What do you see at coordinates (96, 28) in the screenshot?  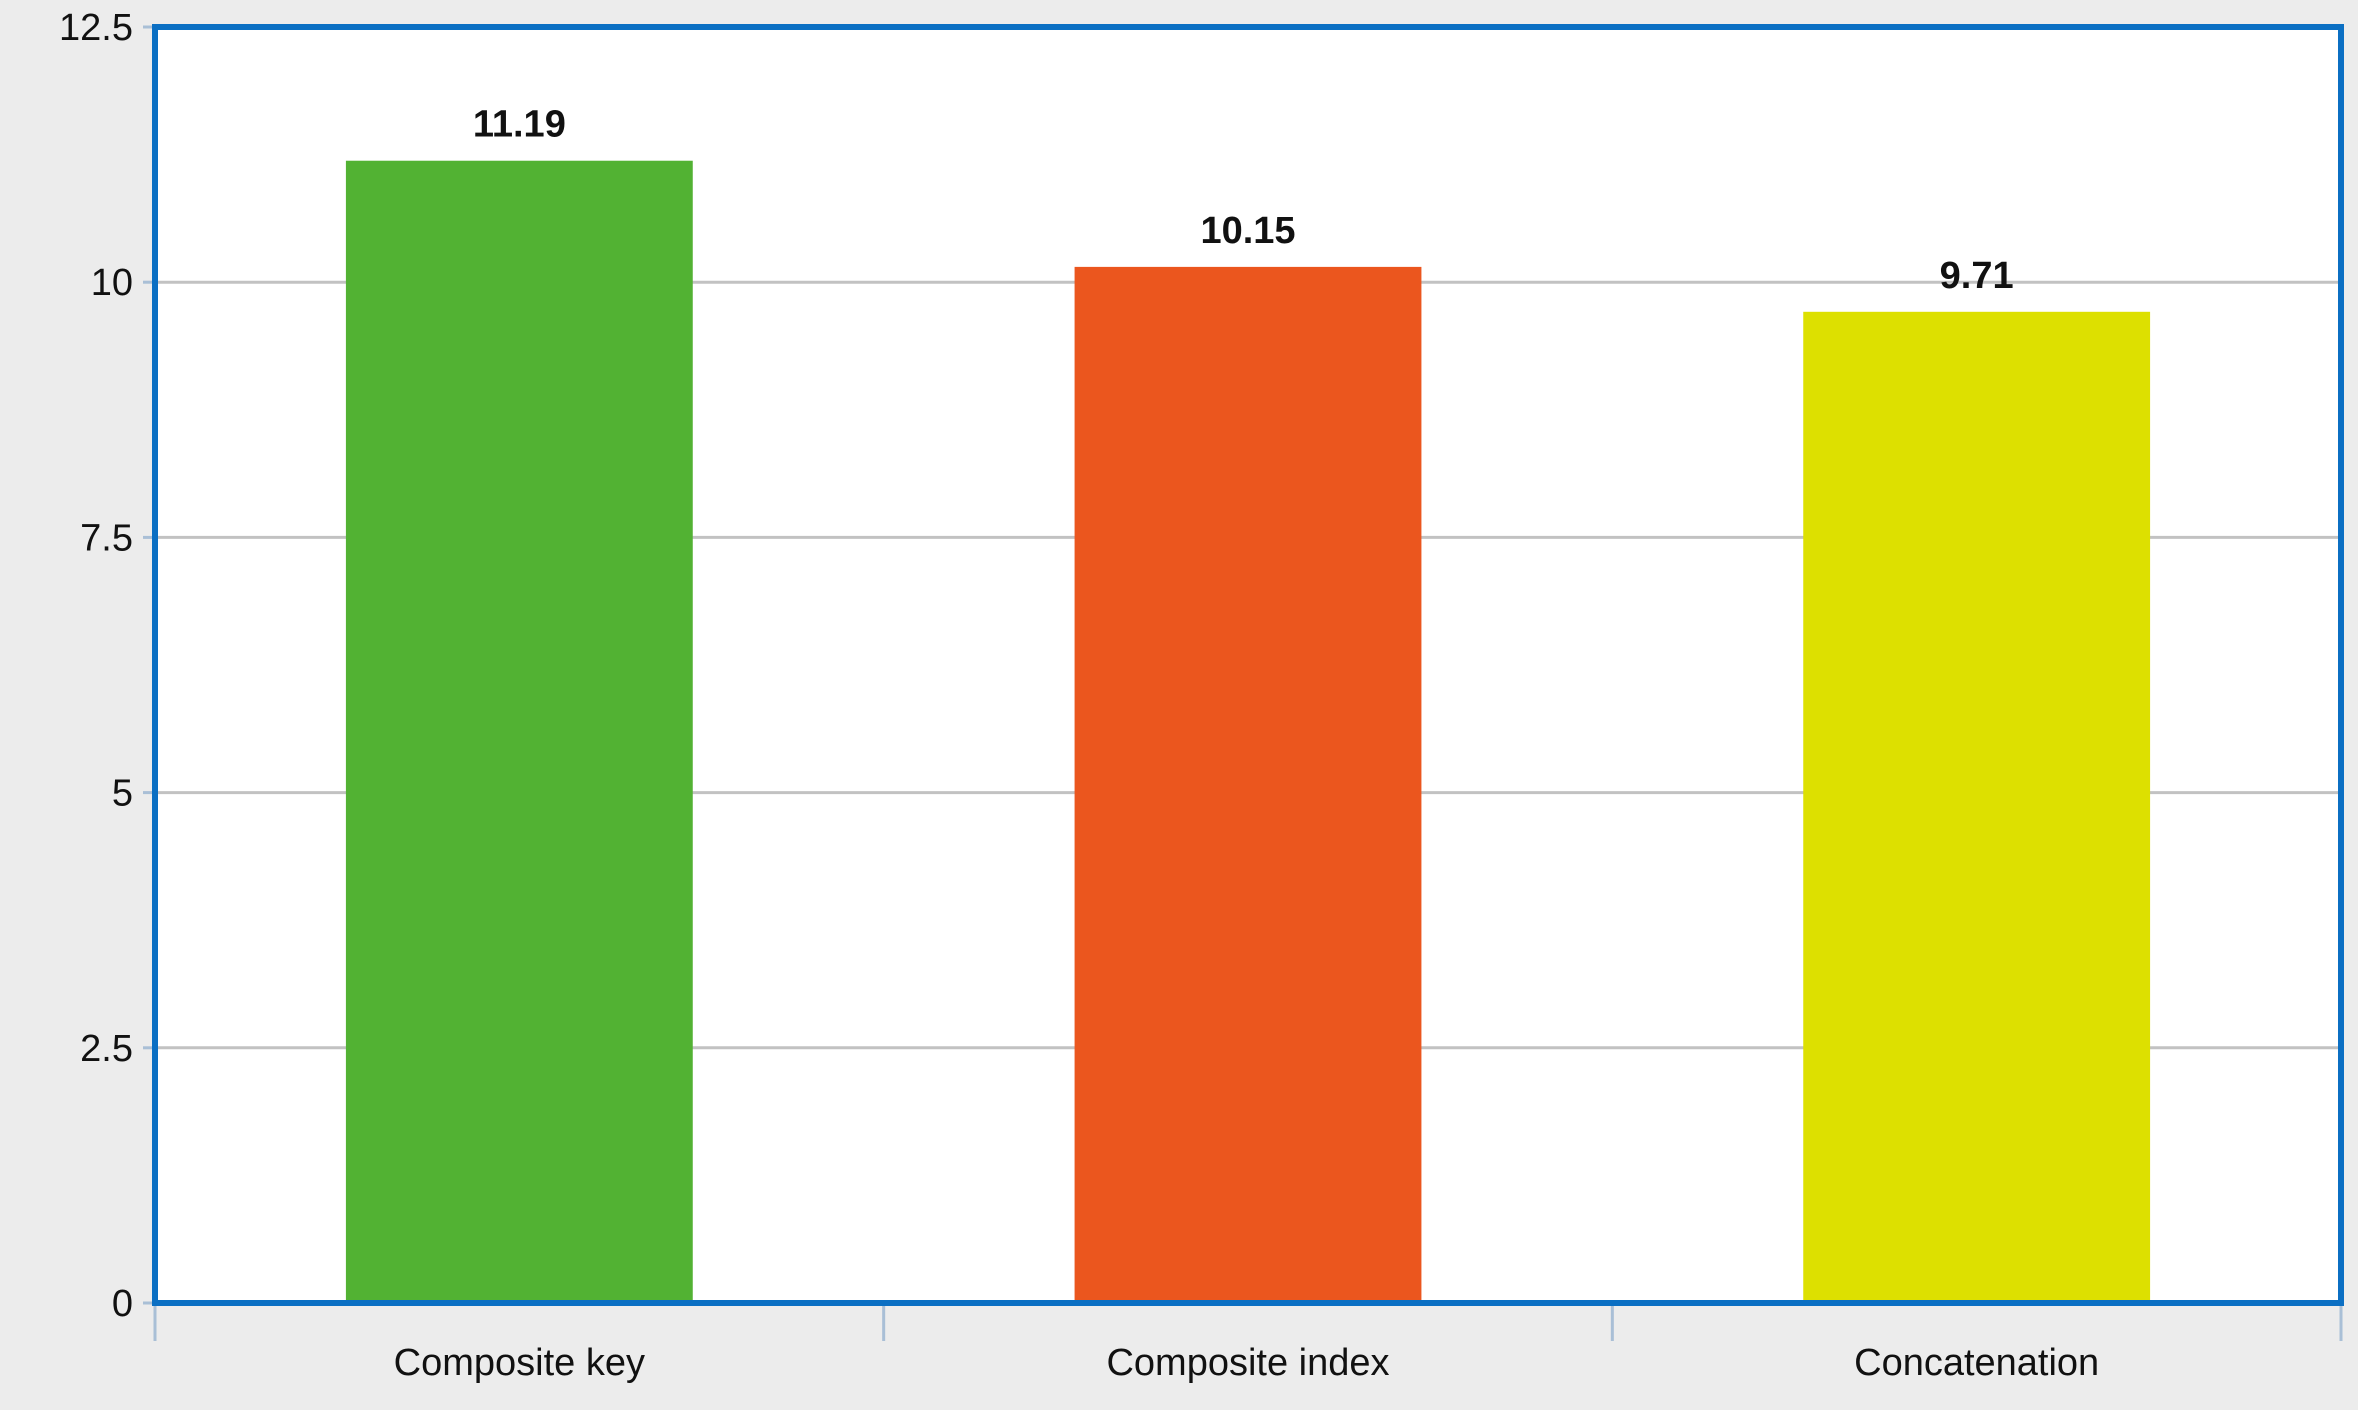 I see `y-tick-label: 12.5` at bounding box center [96, 28].